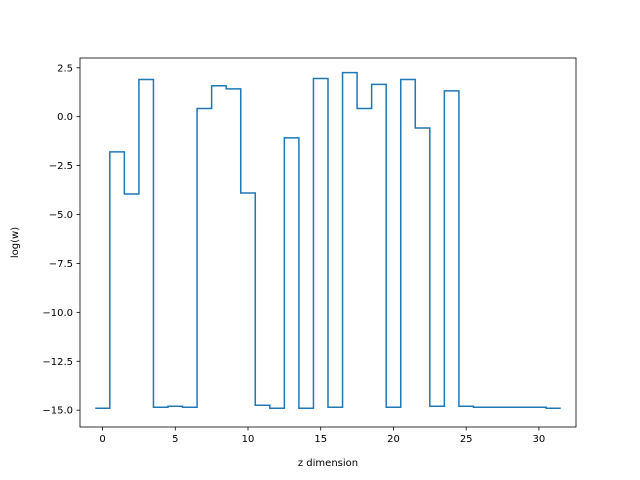 The width and height of the screenshot is (640, 480). I want to click on x-tick-label: 30, so click(539, 439).